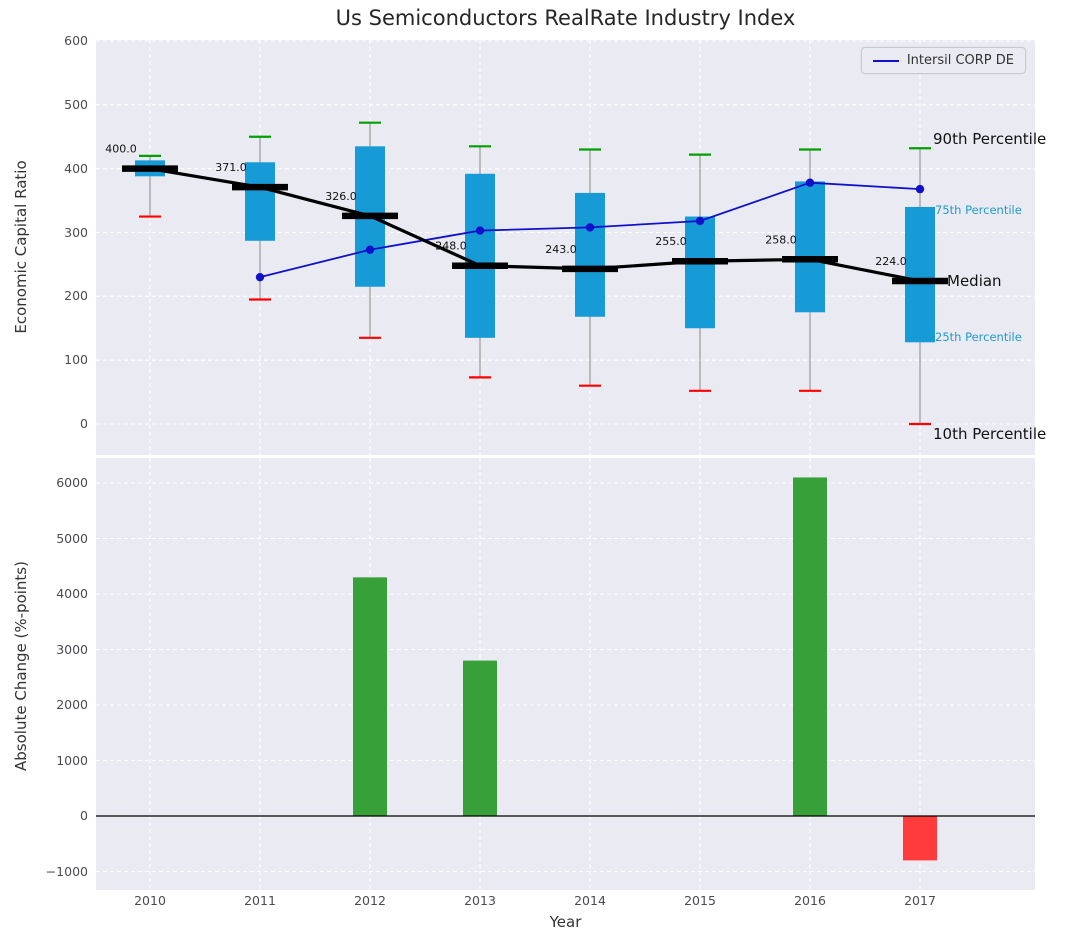  I want to click on y-tick-label-top: 100, so click(76, 360).